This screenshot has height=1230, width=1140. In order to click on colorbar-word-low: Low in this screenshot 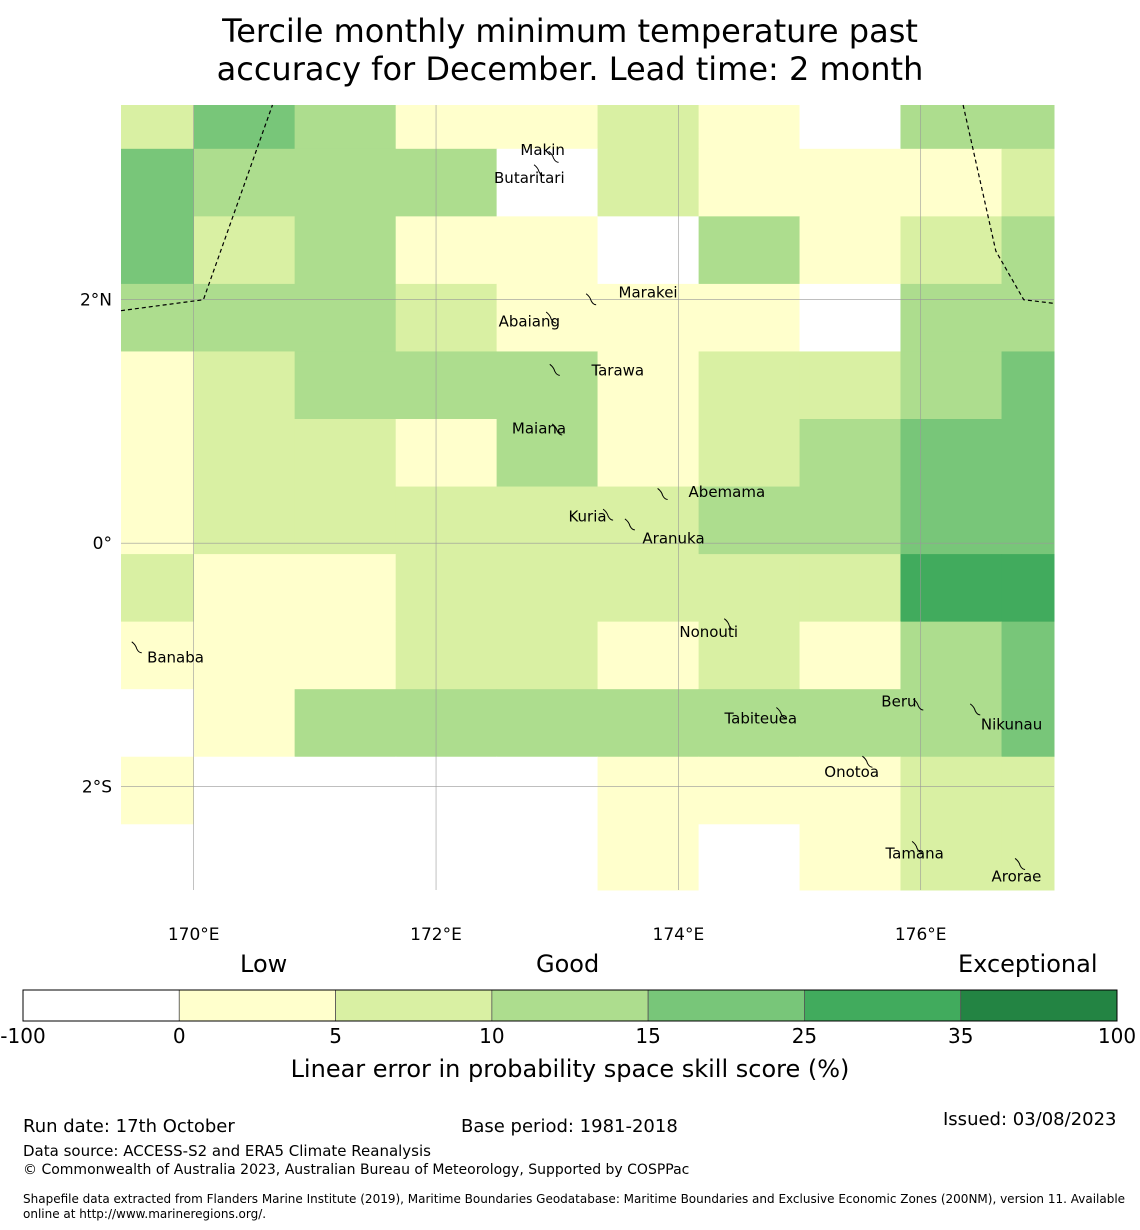, I will do `click(264, 964)`.